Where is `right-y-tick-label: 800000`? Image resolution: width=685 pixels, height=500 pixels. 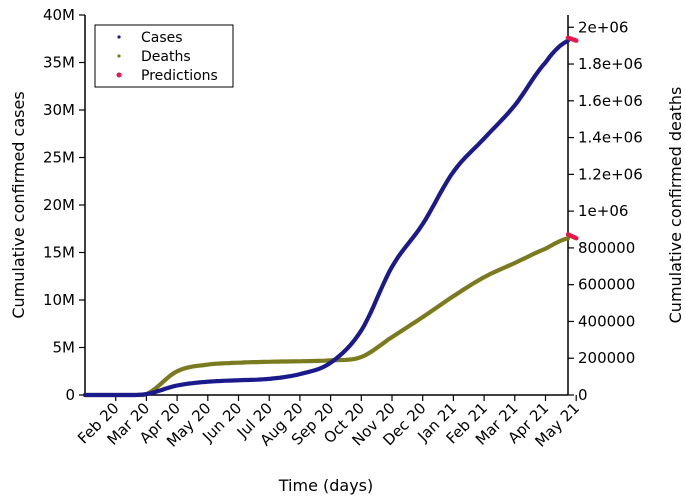
right-y-tick-label: 800000 is located at coordinates (606, 248).